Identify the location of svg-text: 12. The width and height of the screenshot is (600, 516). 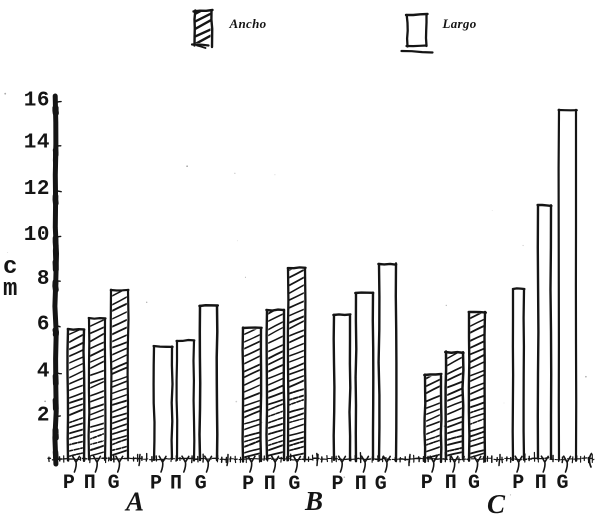
(37, 189).